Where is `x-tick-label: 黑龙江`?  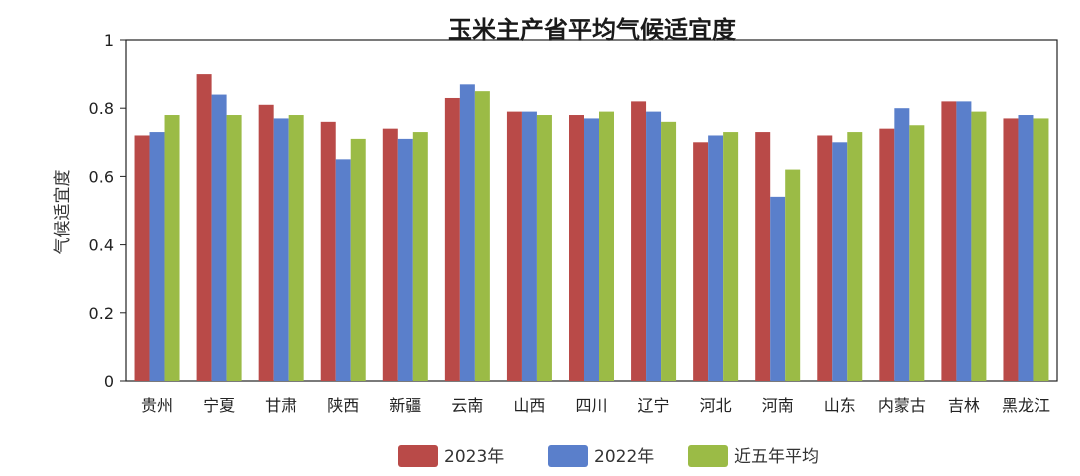
x-tick-label: 黑龙江 is located at coordinates (1026, 405).